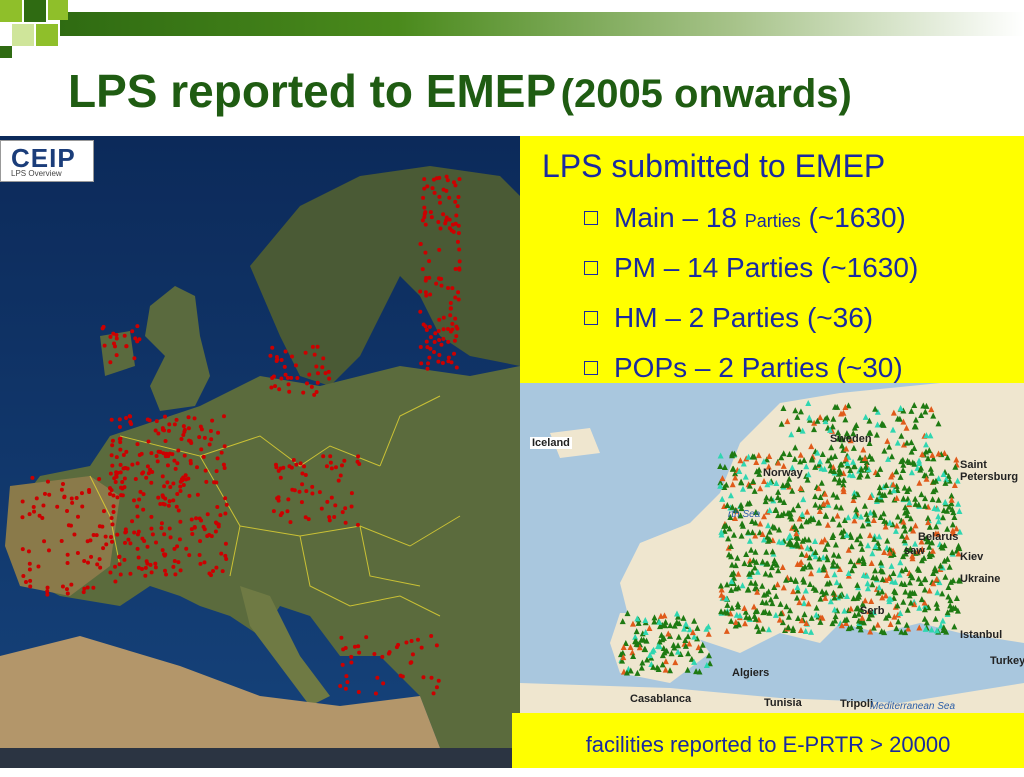 This screenshot has height=777, width=1024. What do you see at coordinates (591, 318) in the screenshot?
I see `checkbox-bullet-icon` at bounding box center [591, 318].